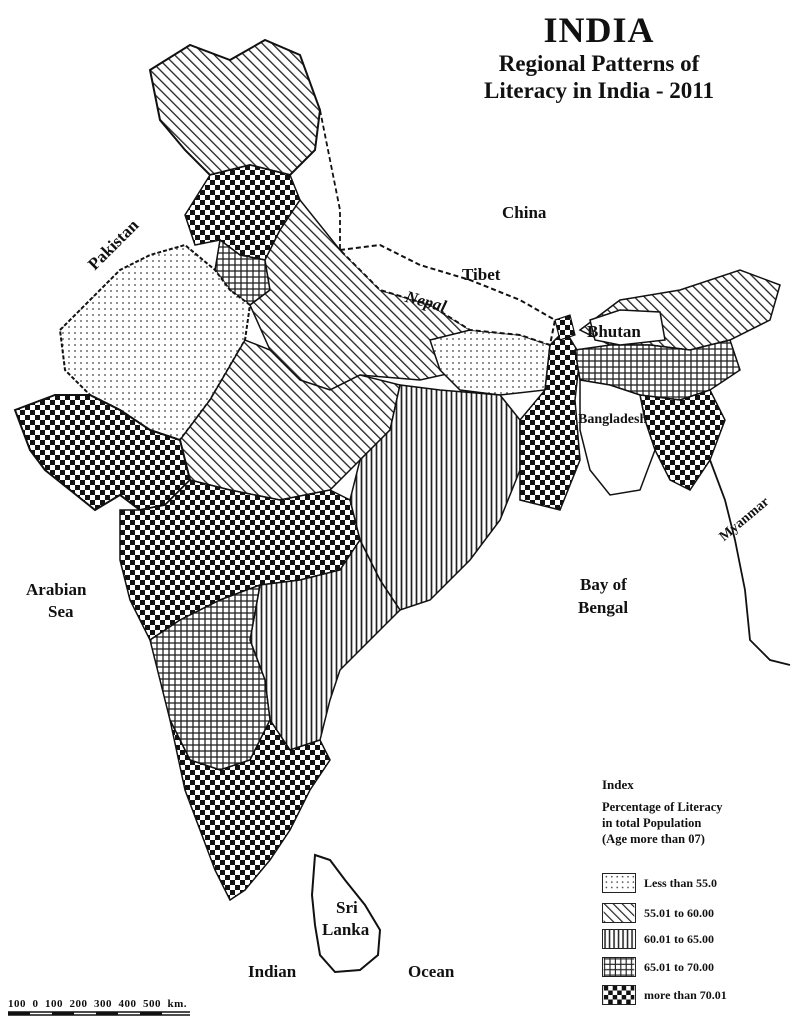  What do you see at coordinates (619, 883) in the screenshot?
I see `legend-swatch-dots` at bounding box center [619, 883].